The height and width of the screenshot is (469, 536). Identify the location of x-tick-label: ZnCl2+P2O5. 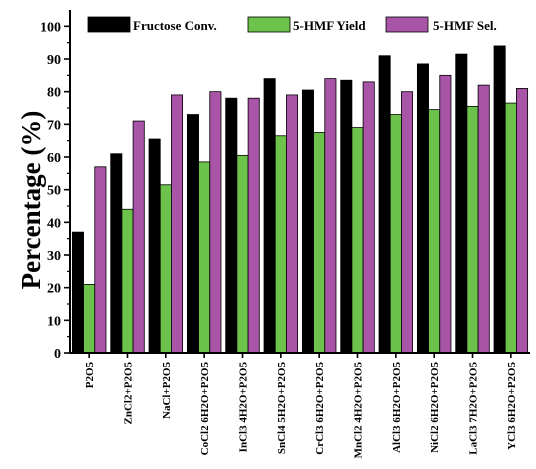
(129, 393).